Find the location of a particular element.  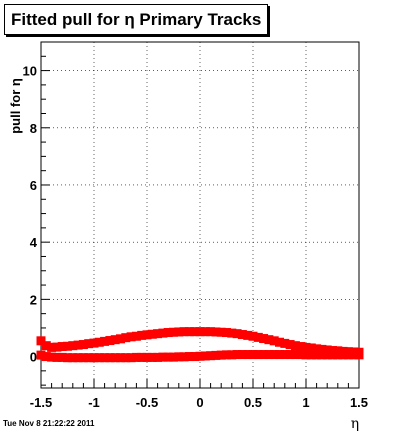

y-tick-label: 6 is located at coordinates (33, 185).